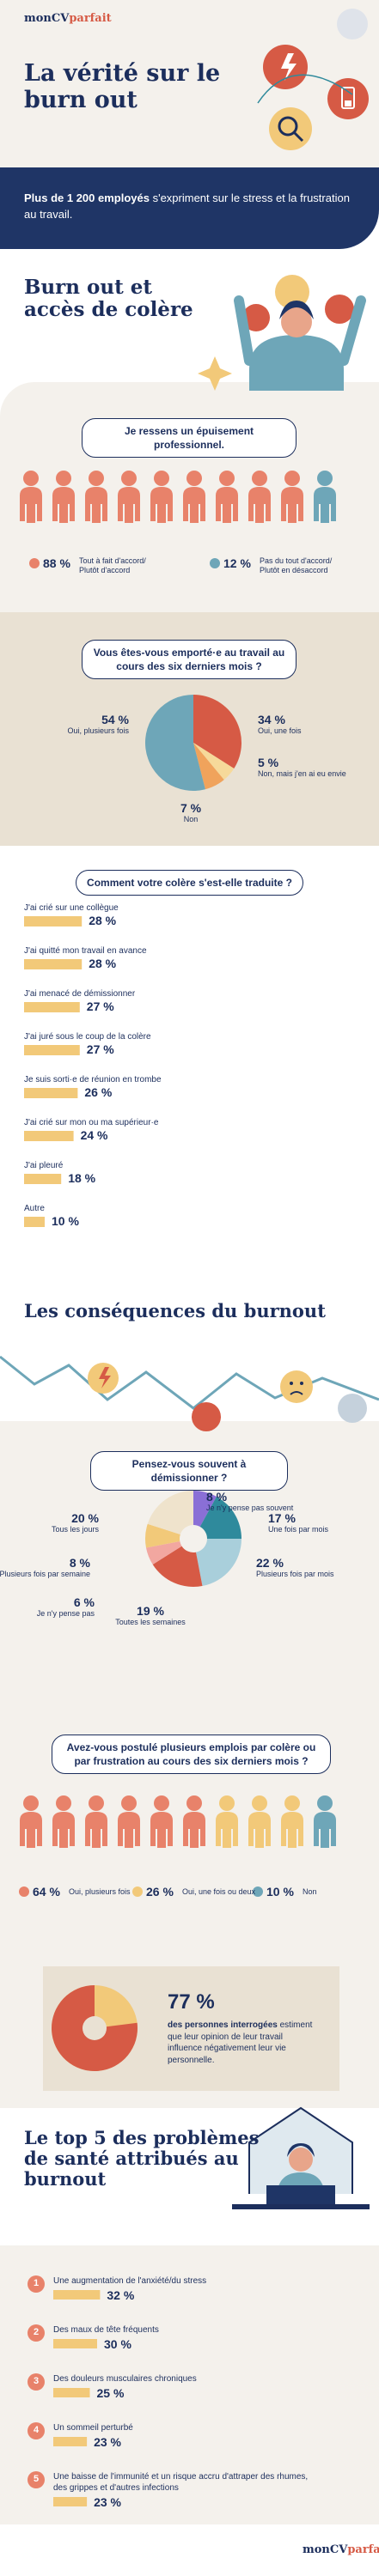  What do you see at coordinates (310, 1892) in the screenshot?
I see `legend-label: Non` at bounding box center [310, 1892].